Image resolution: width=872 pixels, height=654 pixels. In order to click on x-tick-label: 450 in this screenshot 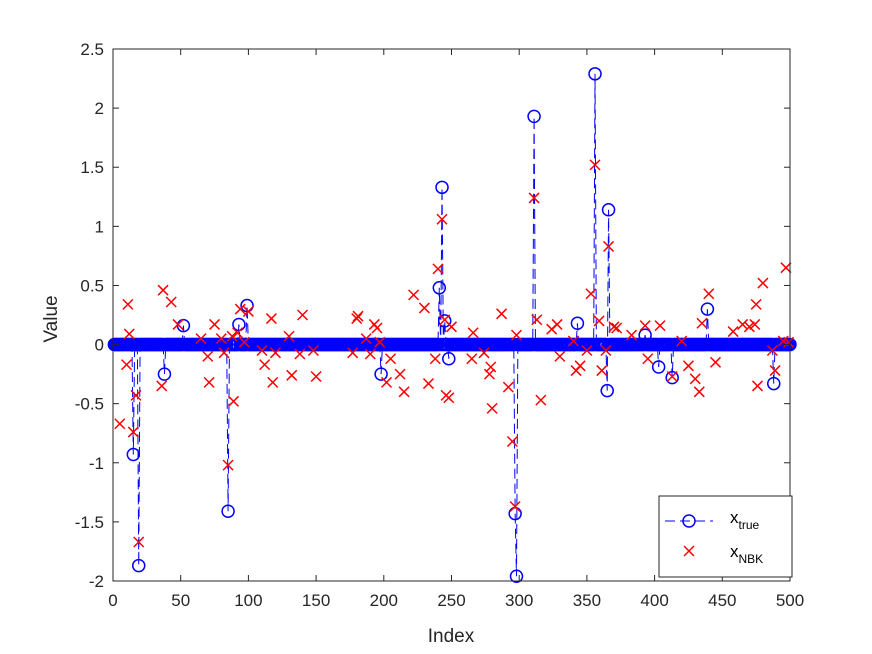, I will do `click(722, 600)`.